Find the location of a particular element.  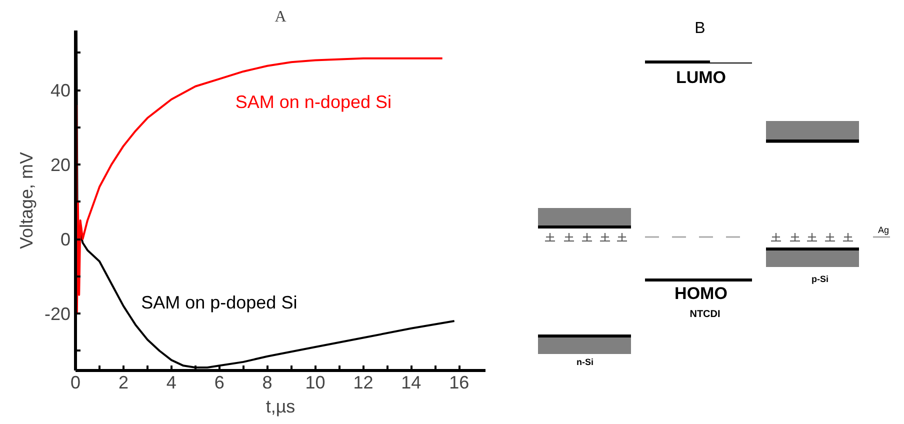

text: p-Si is located at coordinates (820, 279).